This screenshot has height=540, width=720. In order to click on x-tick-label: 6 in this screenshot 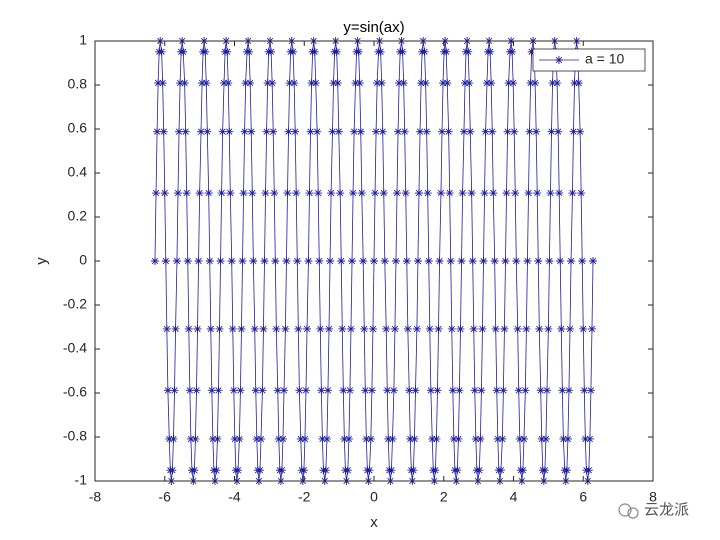, I will do `click(583, 497)`.